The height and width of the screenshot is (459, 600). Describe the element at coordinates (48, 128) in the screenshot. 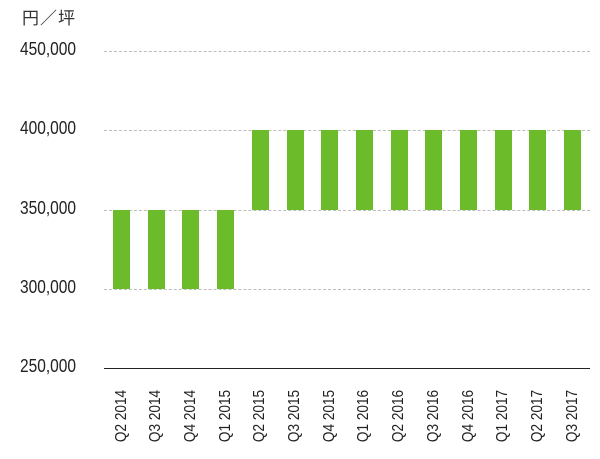

I see `y-tick-label: 400,000` at that location.